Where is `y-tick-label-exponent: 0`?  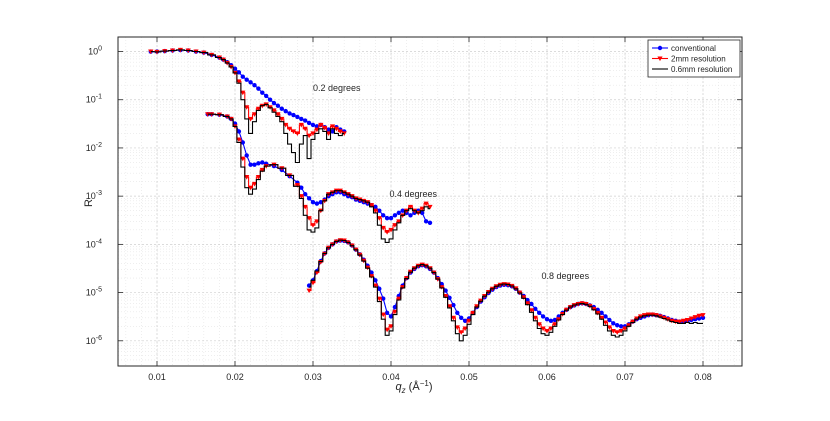 y-tick-label-exponent: 0 is located at coordinates (100, 49).